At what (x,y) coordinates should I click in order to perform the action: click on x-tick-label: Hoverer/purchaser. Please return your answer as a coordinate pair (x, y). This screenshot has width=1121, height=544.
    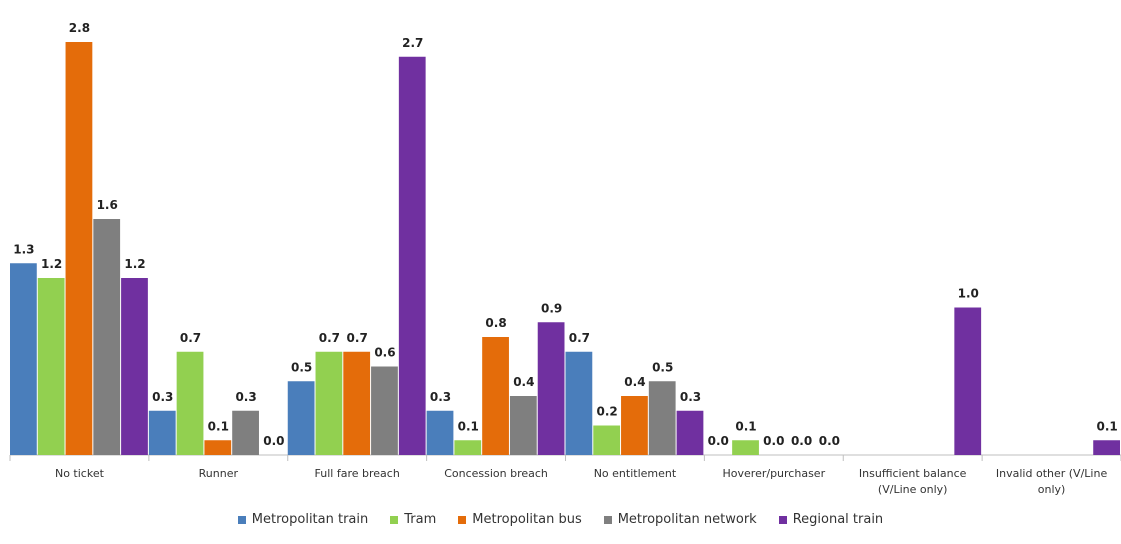
    Looking at the image, I should click on (774, 473).